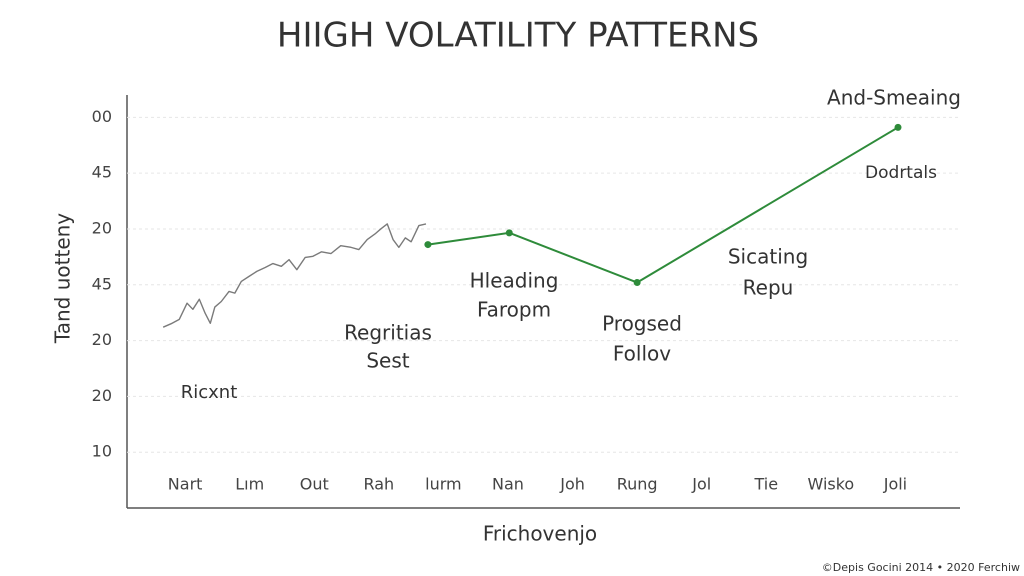 Image resolution: width=1024 pixels, height=576 pixels. What do you see at coordinates (378, 484) in the screenshot?
I see `x-tick-label: Rah` at bounding box center [378, 484].